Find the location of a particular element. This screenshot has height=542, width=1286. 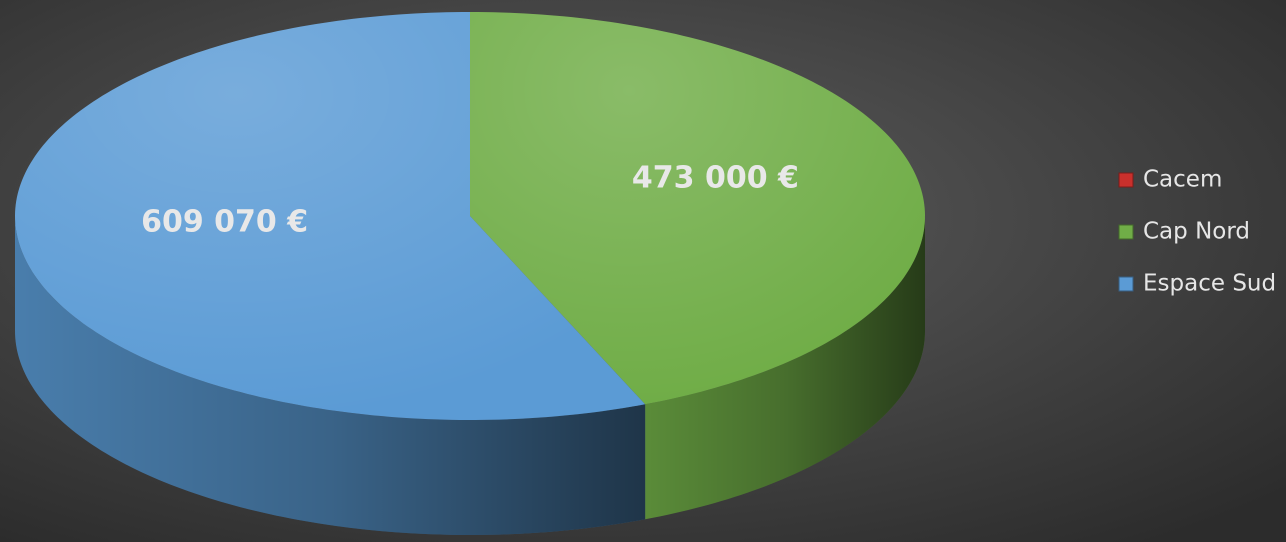

labels: 473 000 € 609 070 € is located at coordinates (470, 199).